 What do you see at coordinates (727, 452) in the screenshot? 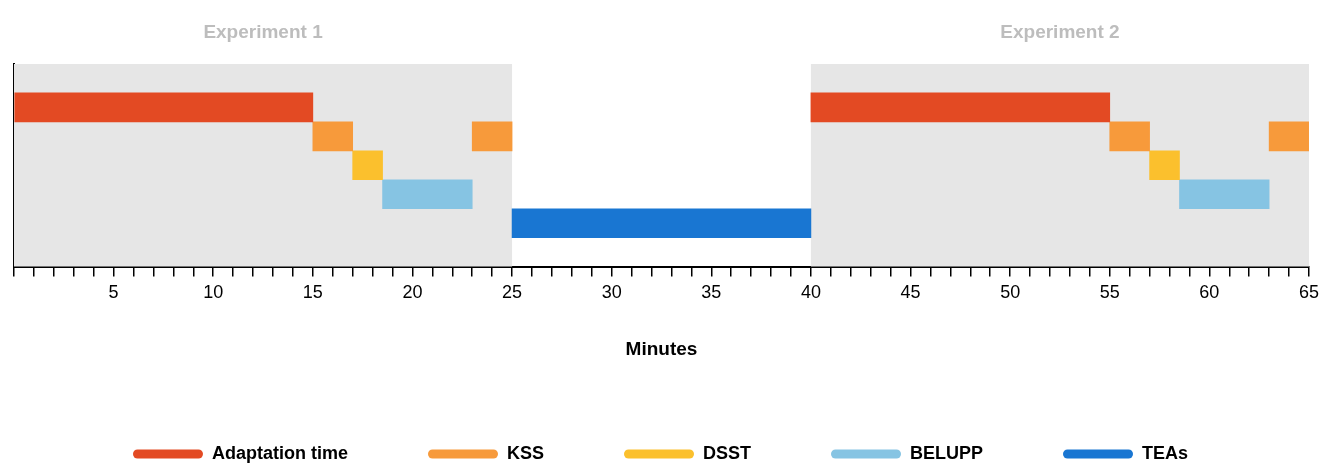
I see `legend-label: DSST` at bounding box center [727, 452].